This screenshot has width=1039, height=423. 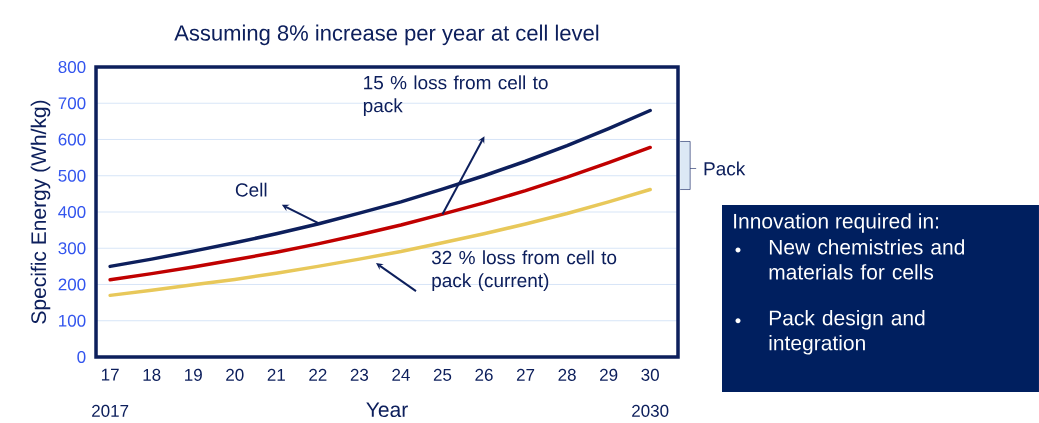 I want to click on x-tick-label: 17, so click(x=110, y=374).